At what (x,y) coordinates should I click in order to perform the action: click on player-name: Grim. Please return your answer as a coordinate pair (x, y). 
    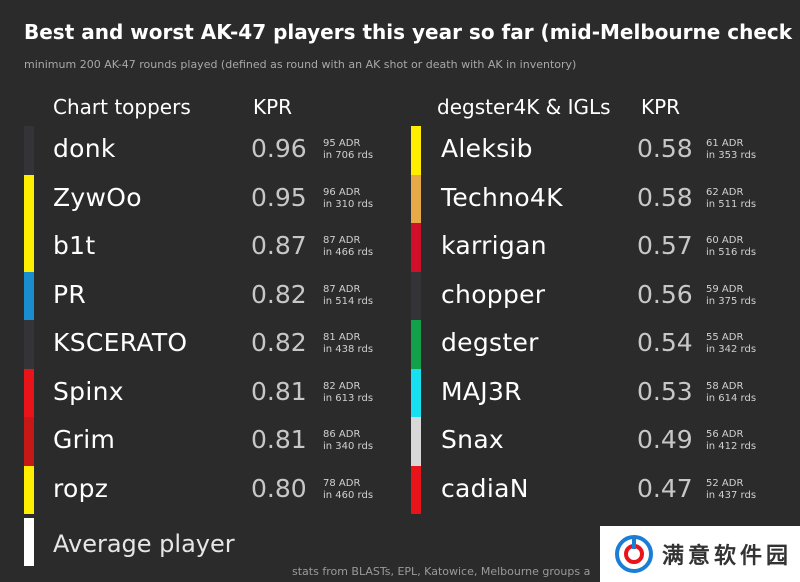
    Looking at the image, I should click on (84, 439).